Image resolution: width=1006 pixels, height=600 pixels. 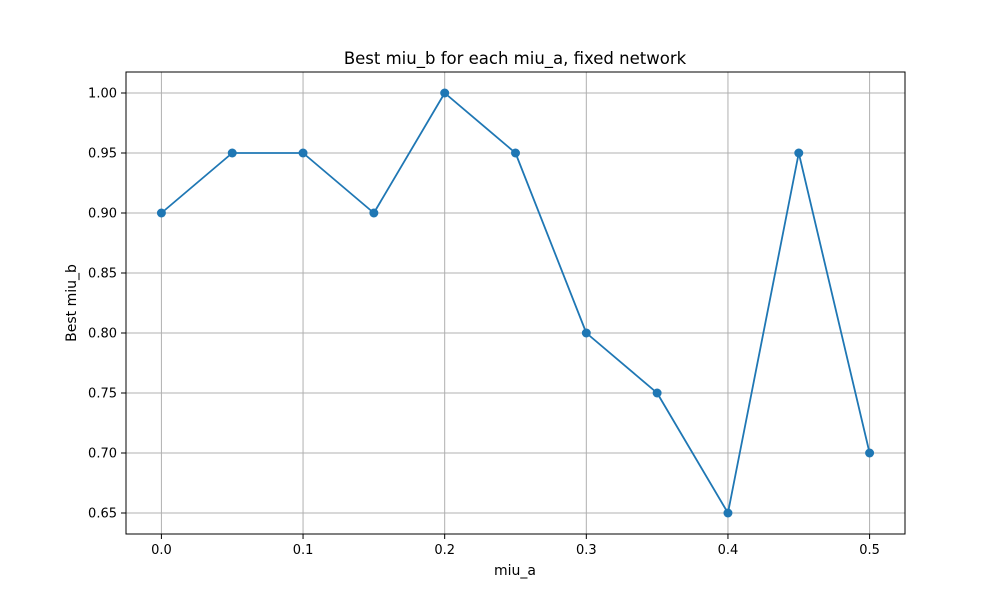 I want to click on y-tick-label: 0.70, so click(x=102, y=454).